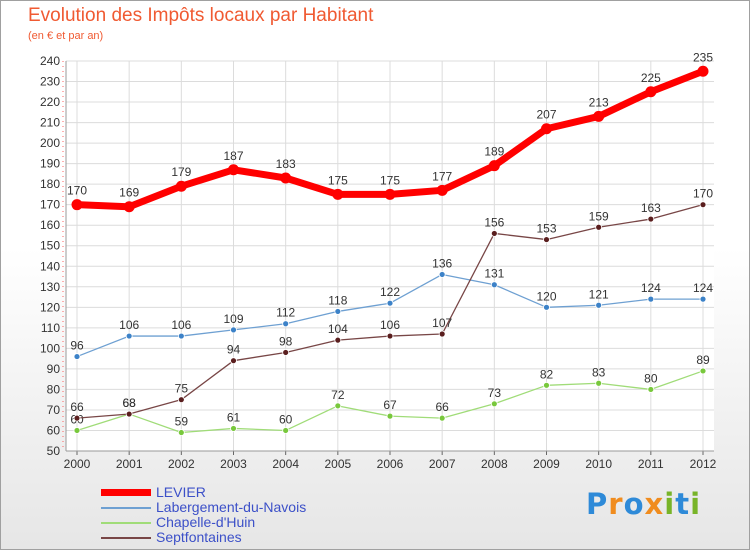  Describe the element at coordinates (703, 360) in the screenshot. I see `data-label: 89` at that location.